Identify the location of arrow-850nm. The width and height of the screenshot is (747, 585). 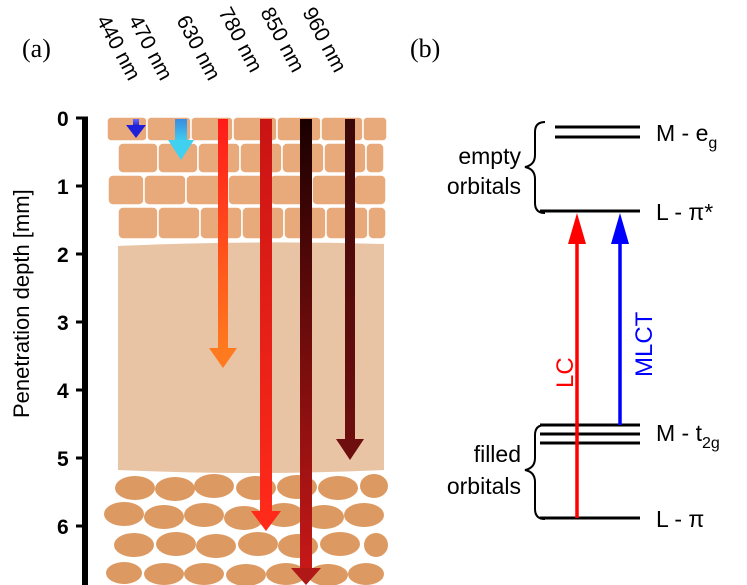
(306, 352).